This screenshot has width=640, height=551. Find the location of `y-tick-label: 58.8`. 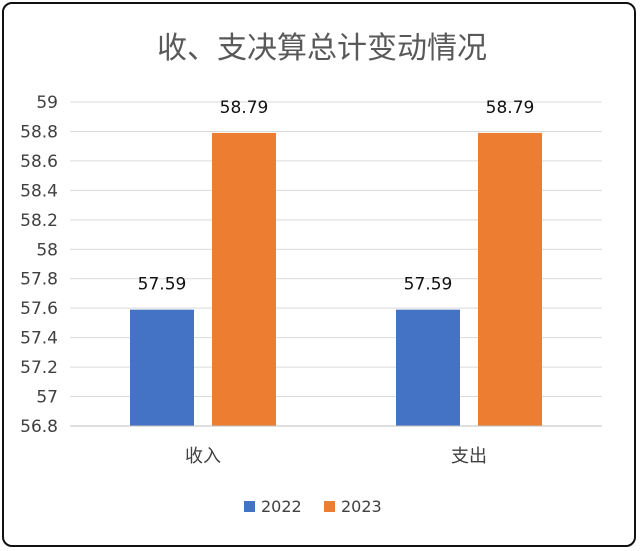

y-tick-label: 58.8 is located at coordinates (39, 132).